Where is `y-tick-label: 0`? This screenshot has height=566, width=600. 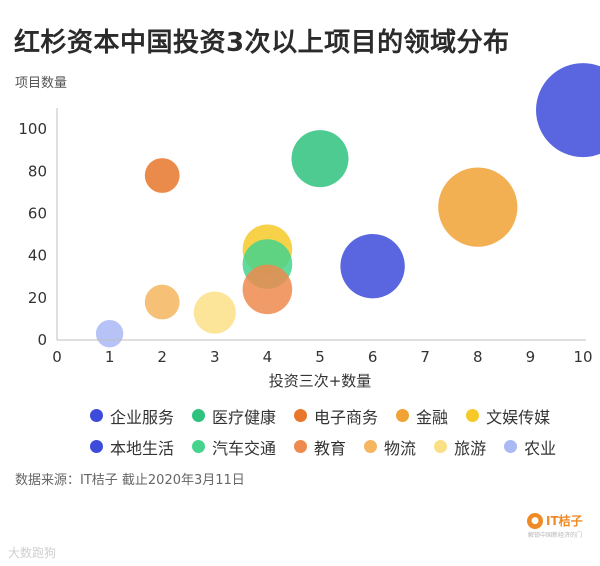 y-tick-label: 0 is located at coordinates (42, 340).